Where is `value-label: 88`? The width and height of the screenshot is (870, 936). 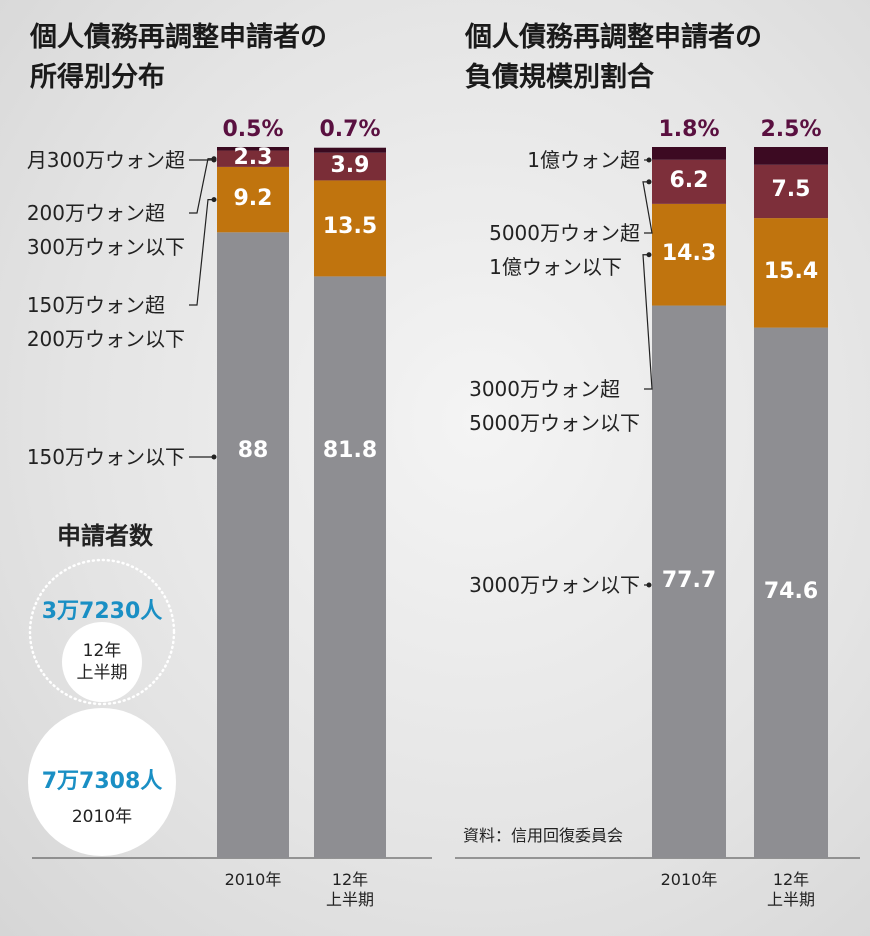
value-label: 88 is located at coordinates (253, 450).